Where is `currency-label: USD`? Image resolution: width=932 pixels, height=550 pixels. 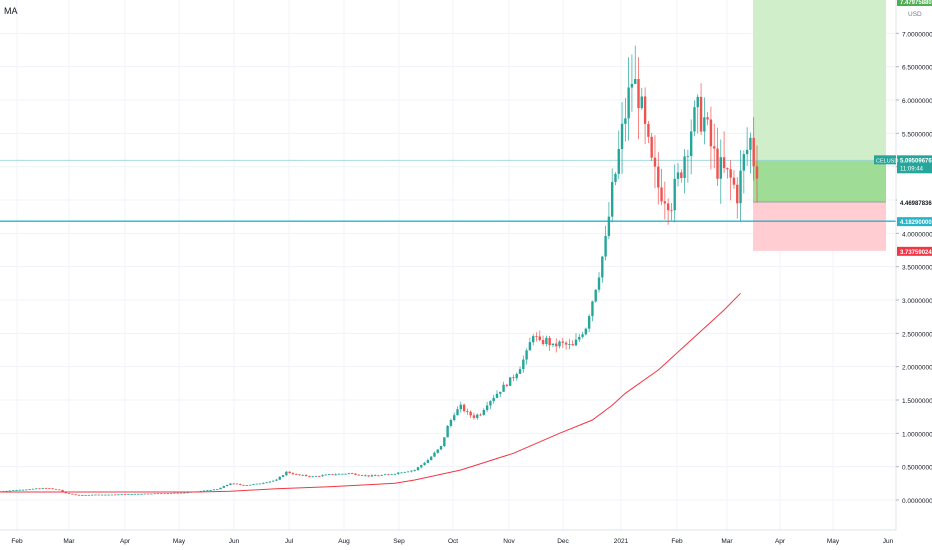
currency-label: USD is located at coordinates (915, 14).